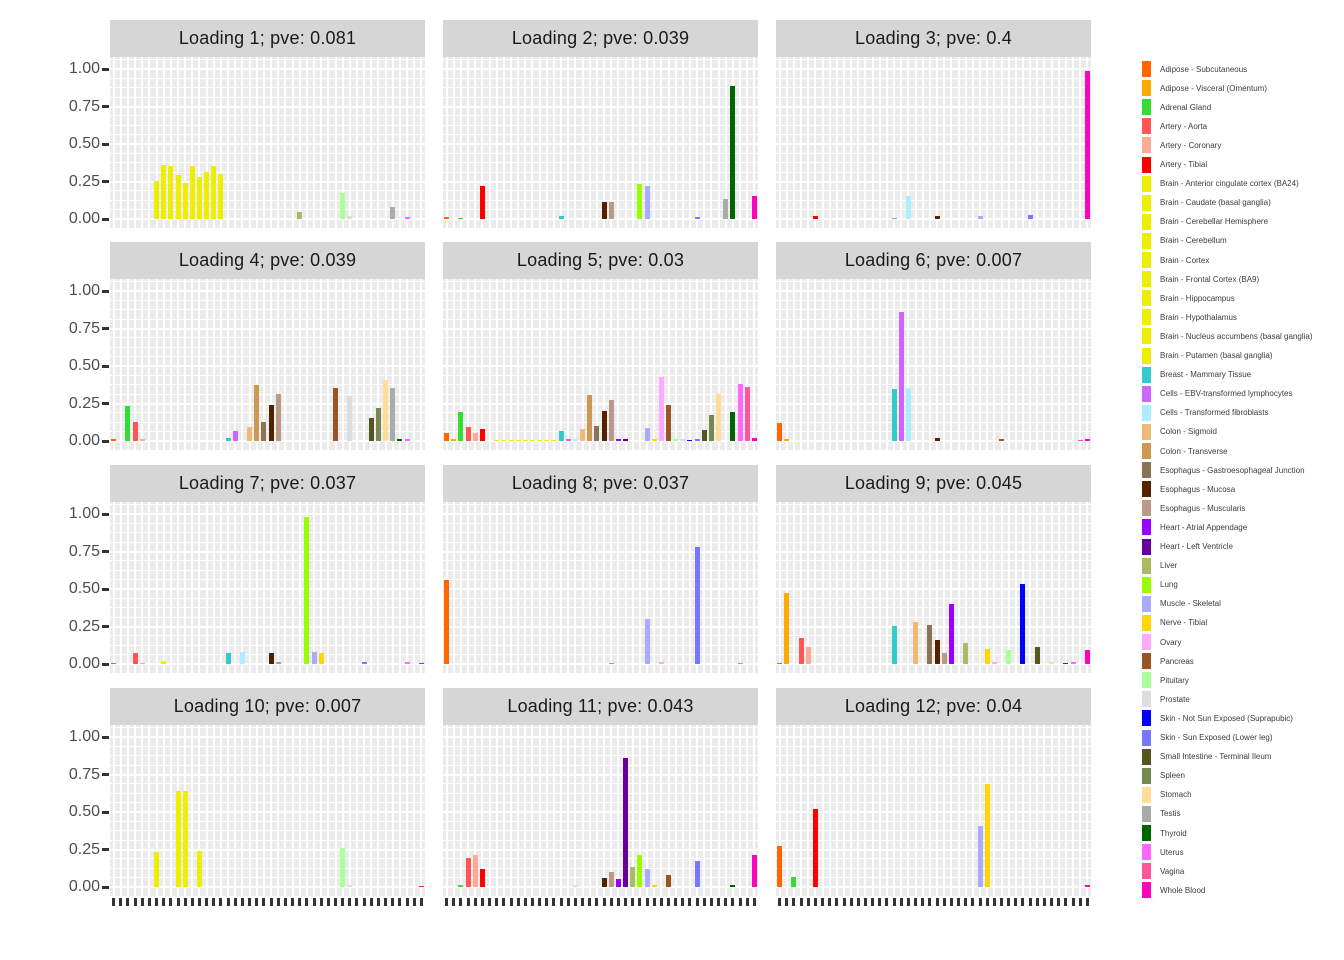 This screenshot has width=1344, height=960. I want to click on bar-esophagus-mucosa, so click(604, 426).